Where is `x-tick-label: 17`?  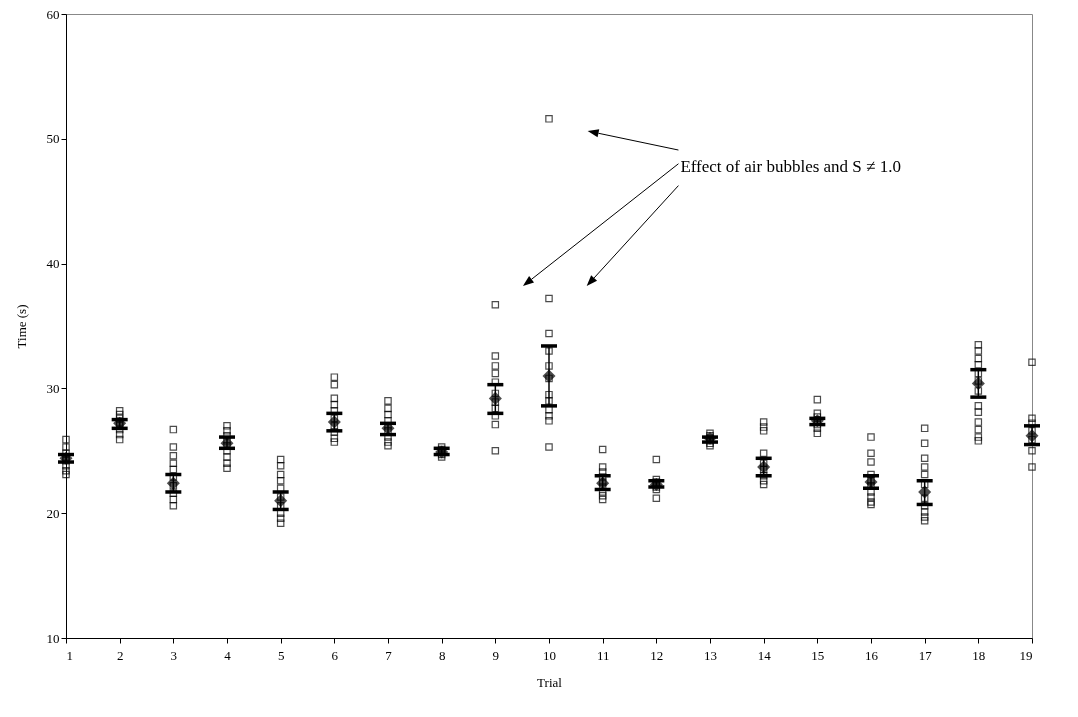
x-tick-label: 17 is located at coordinates (925, 655).